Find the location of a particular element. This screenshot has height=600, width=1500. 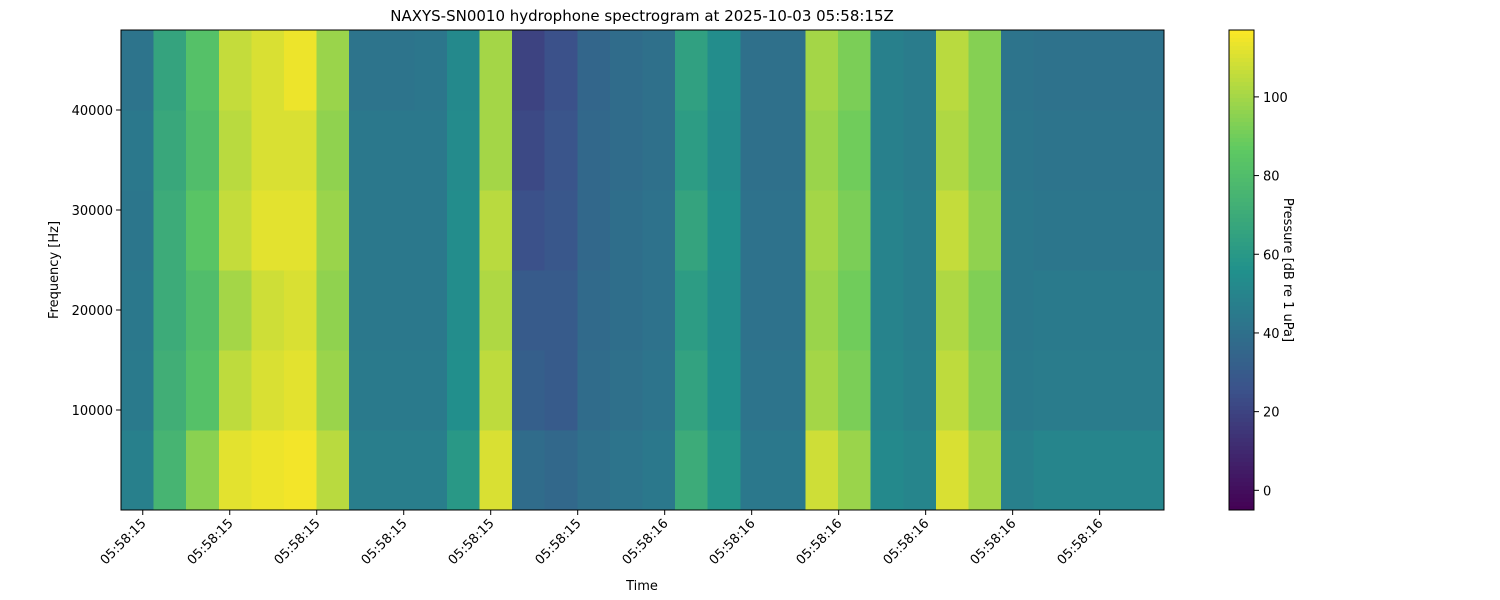

x-axis-label: Time is located at coordinates (641, 586).